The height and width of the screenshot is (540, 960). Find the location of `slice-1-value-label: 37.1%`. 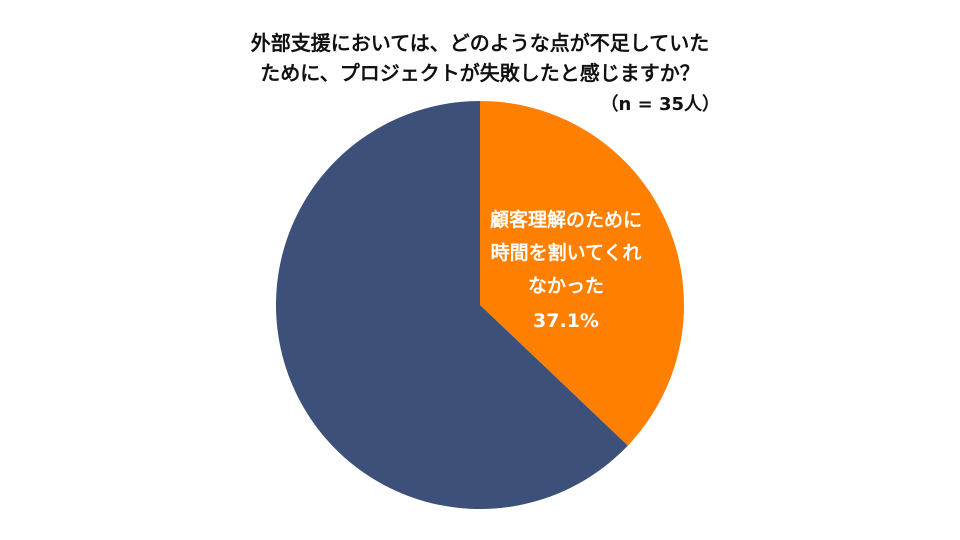

slice-1-value-label: 37.1% is located at coordinates (566, 321).